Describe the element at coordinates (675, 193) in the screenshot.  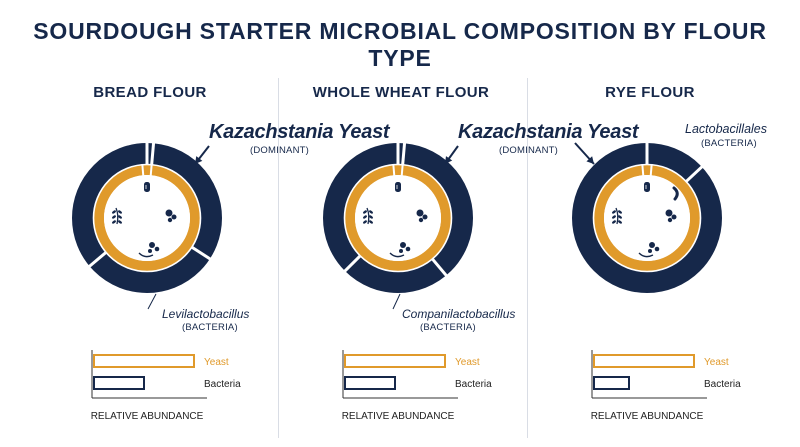
I see `rod-bacteria-icon` at that location.